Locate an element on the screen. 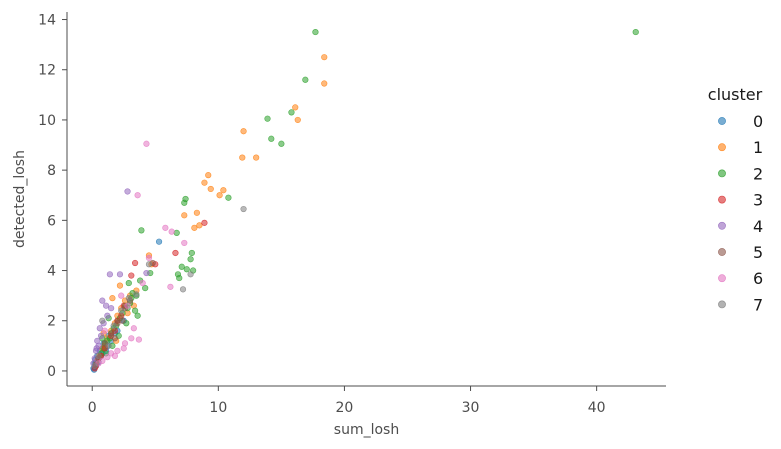 This screenshot has height=449, width=781. x-tick-label: 30 is located at coordinates (471, 408).